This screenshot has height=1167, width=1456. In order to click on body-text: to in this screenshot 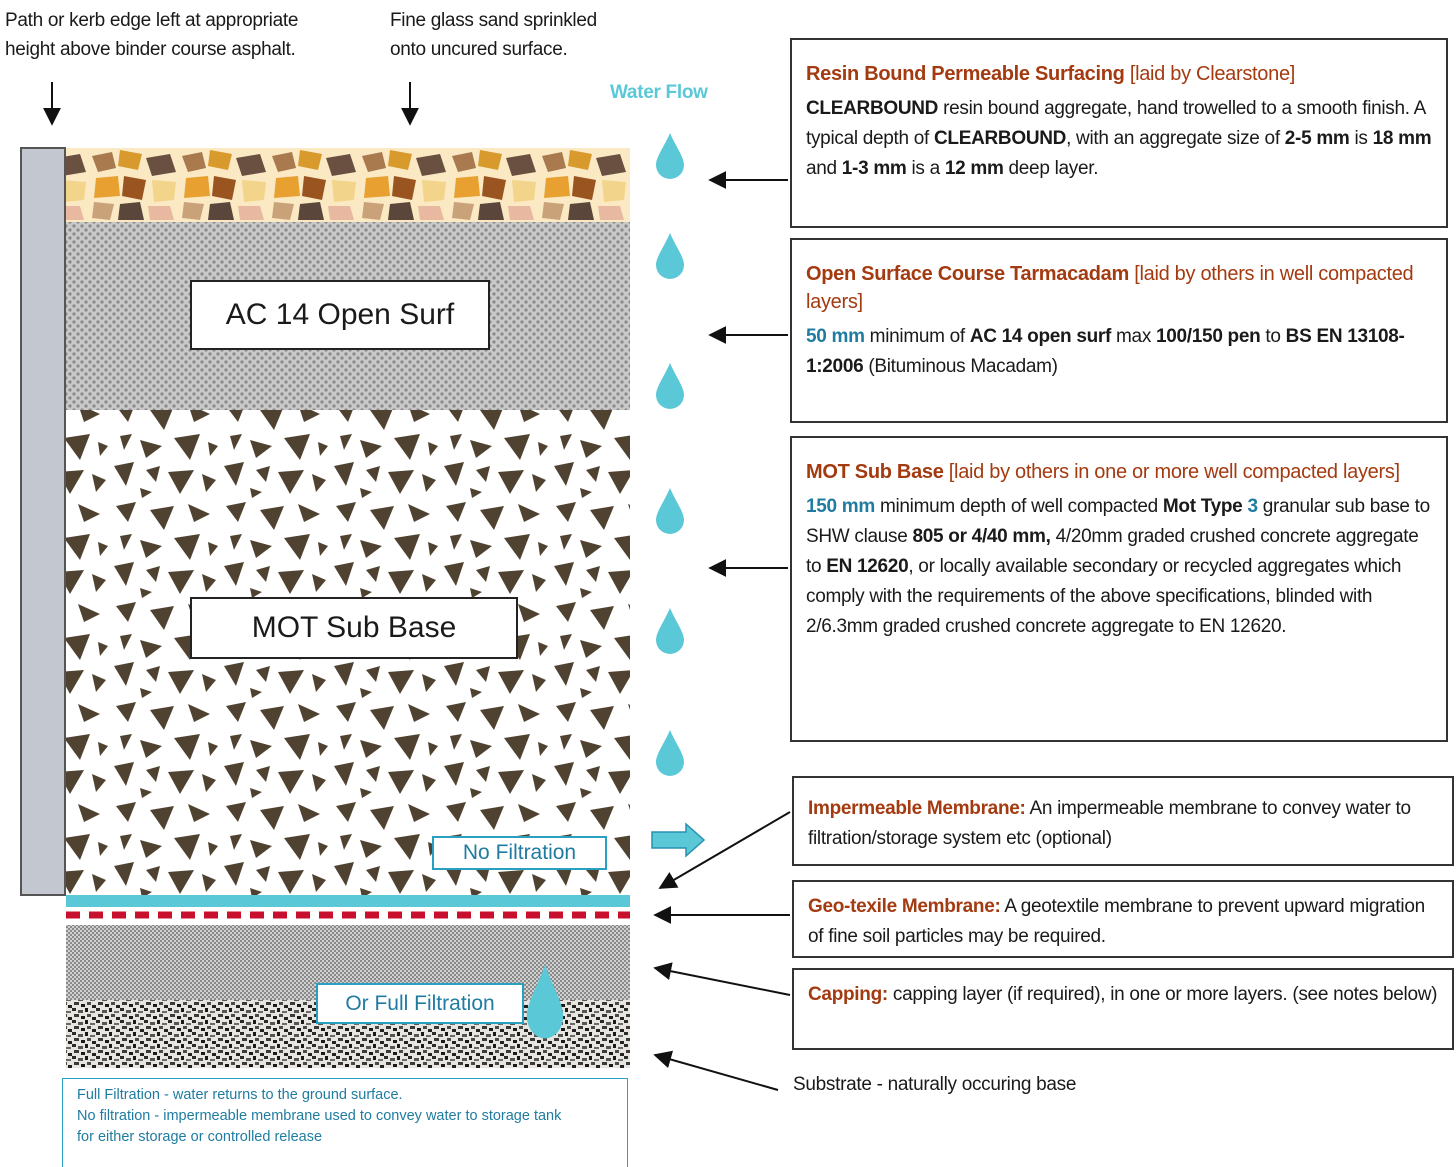, I will do `click(1273, 336)`.